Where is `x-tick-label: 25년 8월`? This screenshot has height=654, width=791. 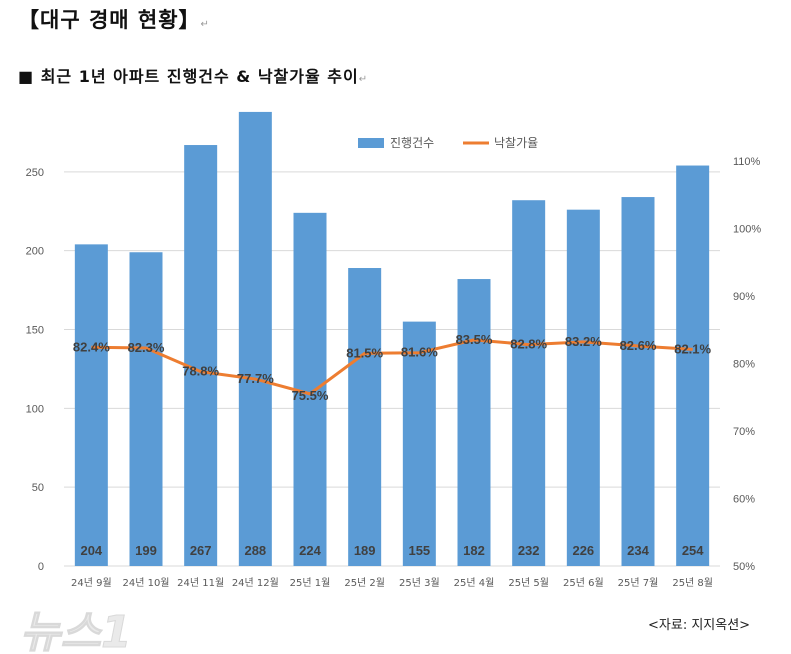 x-tick-label: 25년 8월 is located at coordinates (692, 583).